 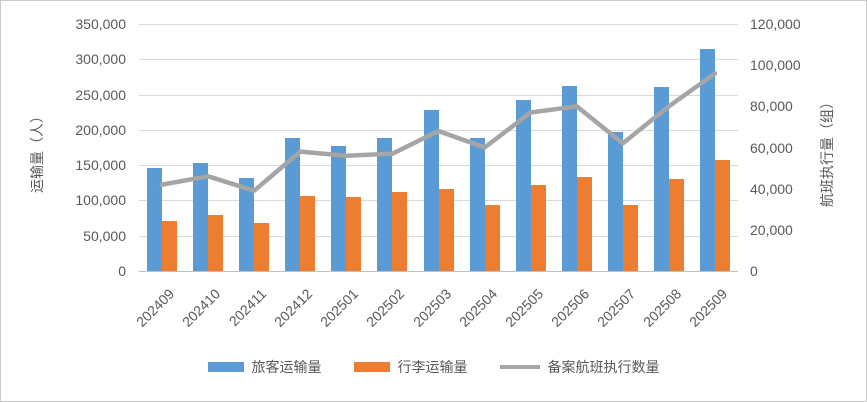 I want to click on left-axis-tick-label: 350,000, so click(x=100, y=24).